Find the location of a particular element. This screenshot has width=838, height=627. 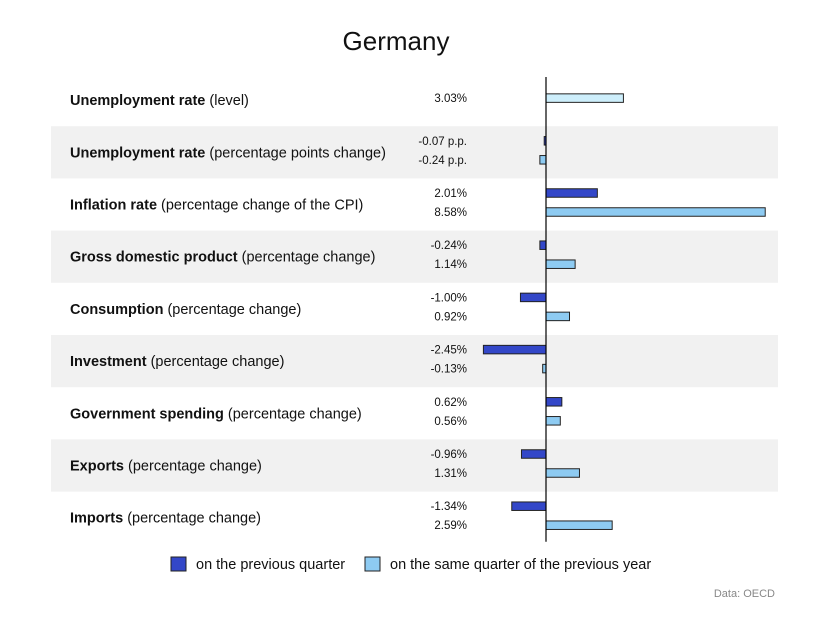

indicator-detail: (percentage points change) is located at coordinates (295, 153).